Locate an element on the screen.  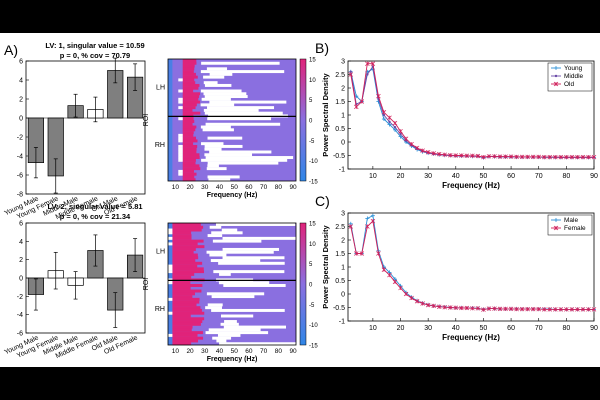
colorbar-tick-label: -15 is located at coordinates (313, 183).